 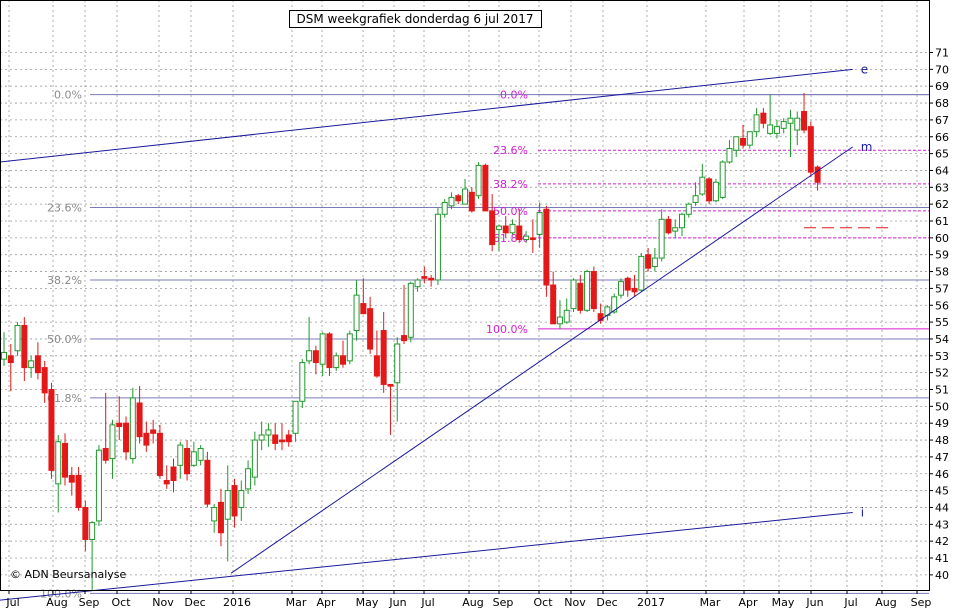 I want to click on y-tick-label: 70, so click(x=942, y=69).